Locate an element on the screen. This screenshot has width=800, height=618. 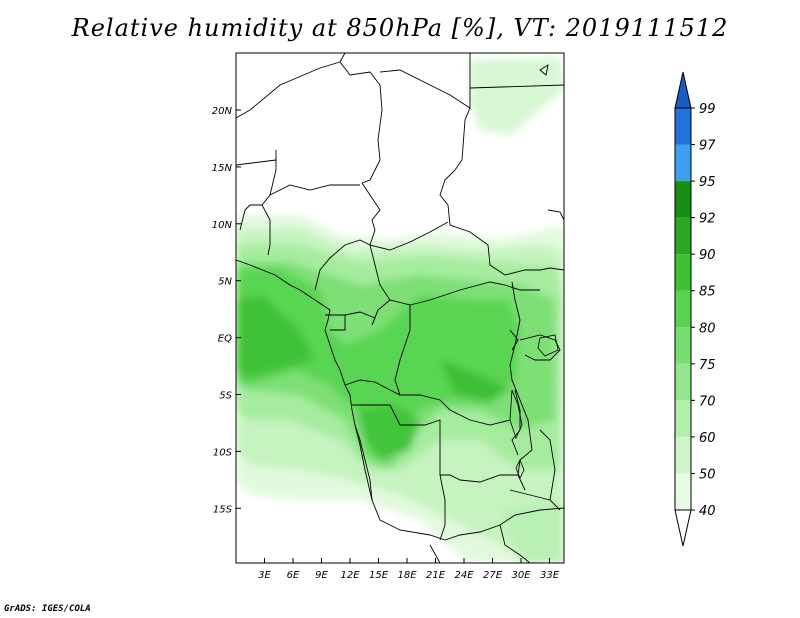
rh-band-se is located at coordinates (532, 531).